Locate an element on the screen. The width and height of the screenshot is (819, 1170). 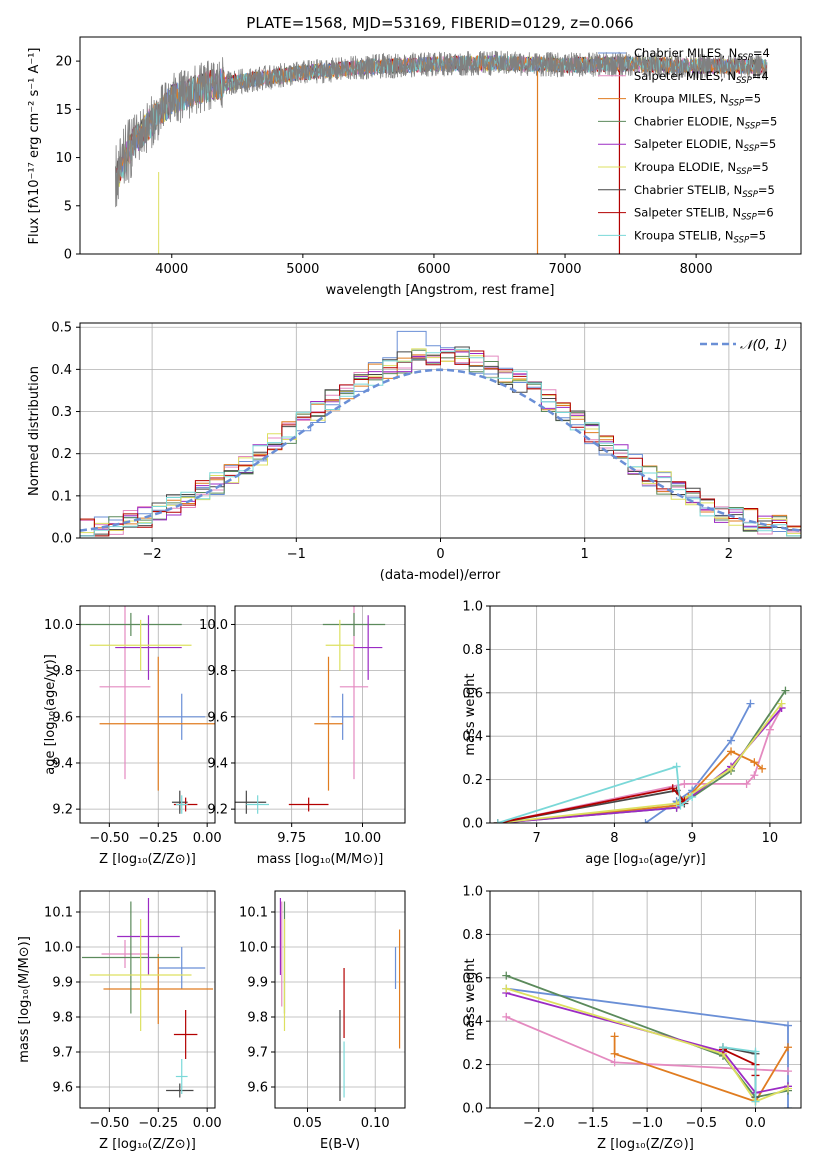
xtick-label: 7 is located at coordinates (537, 838).